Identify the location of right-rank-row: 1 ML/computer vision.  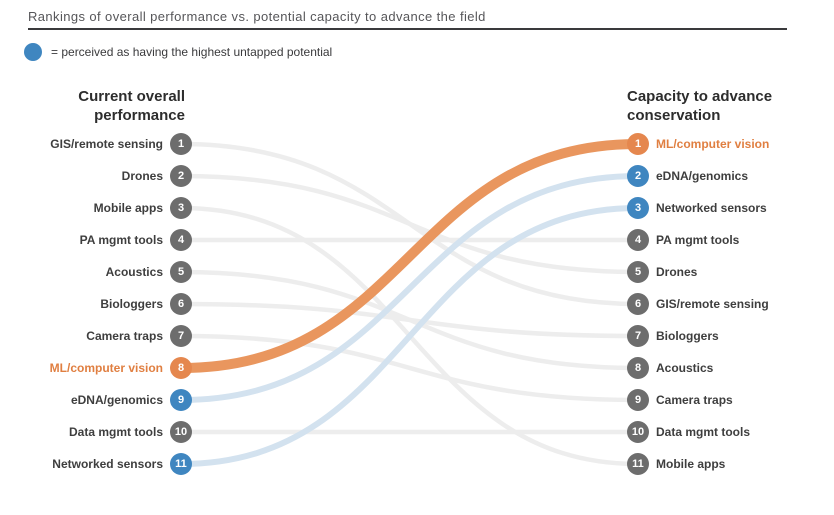
(698, 144).